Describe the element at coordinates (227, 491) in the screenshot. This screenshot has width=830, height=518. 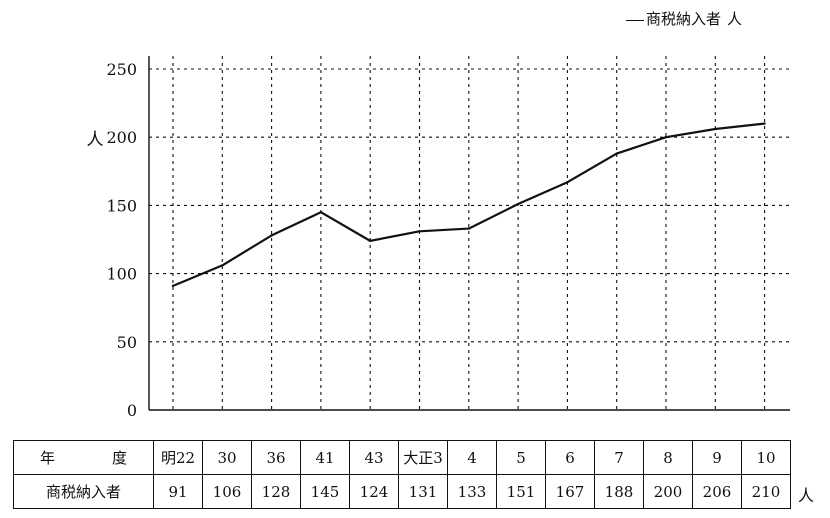
I see `value-cell: 106` at that location.